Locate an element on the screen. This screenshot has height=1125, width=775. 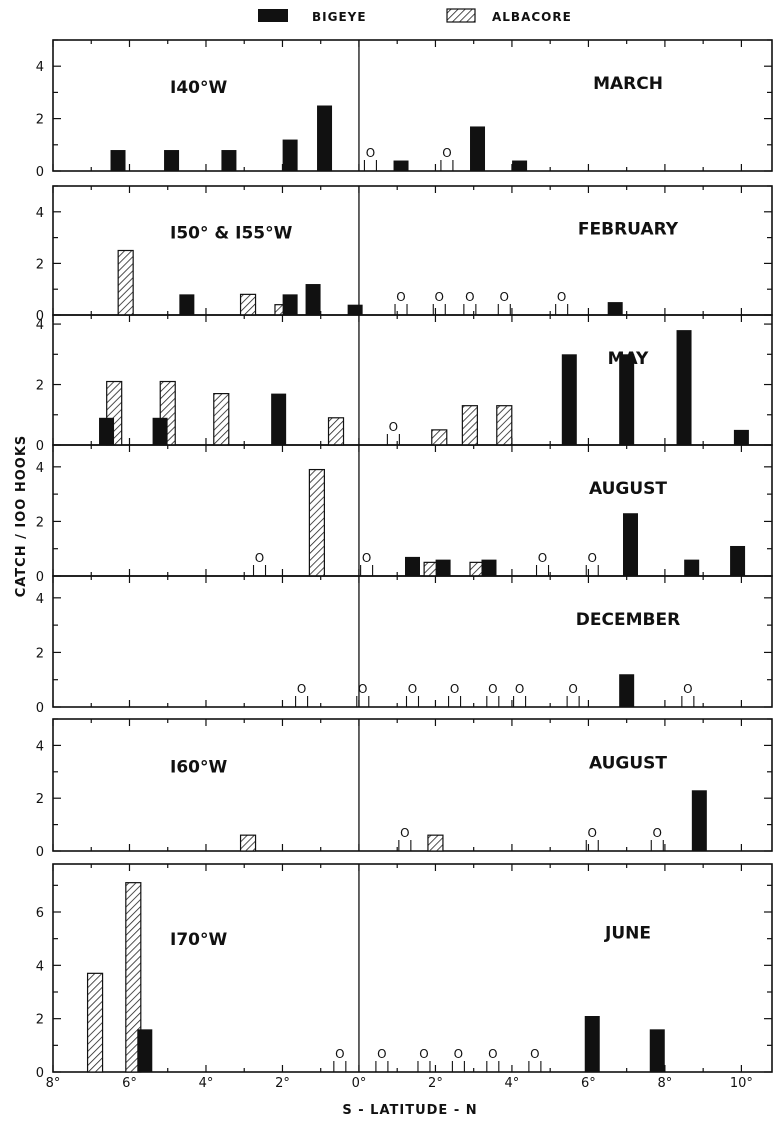
month-label: AUGUST is located at coordinates (628, 764).